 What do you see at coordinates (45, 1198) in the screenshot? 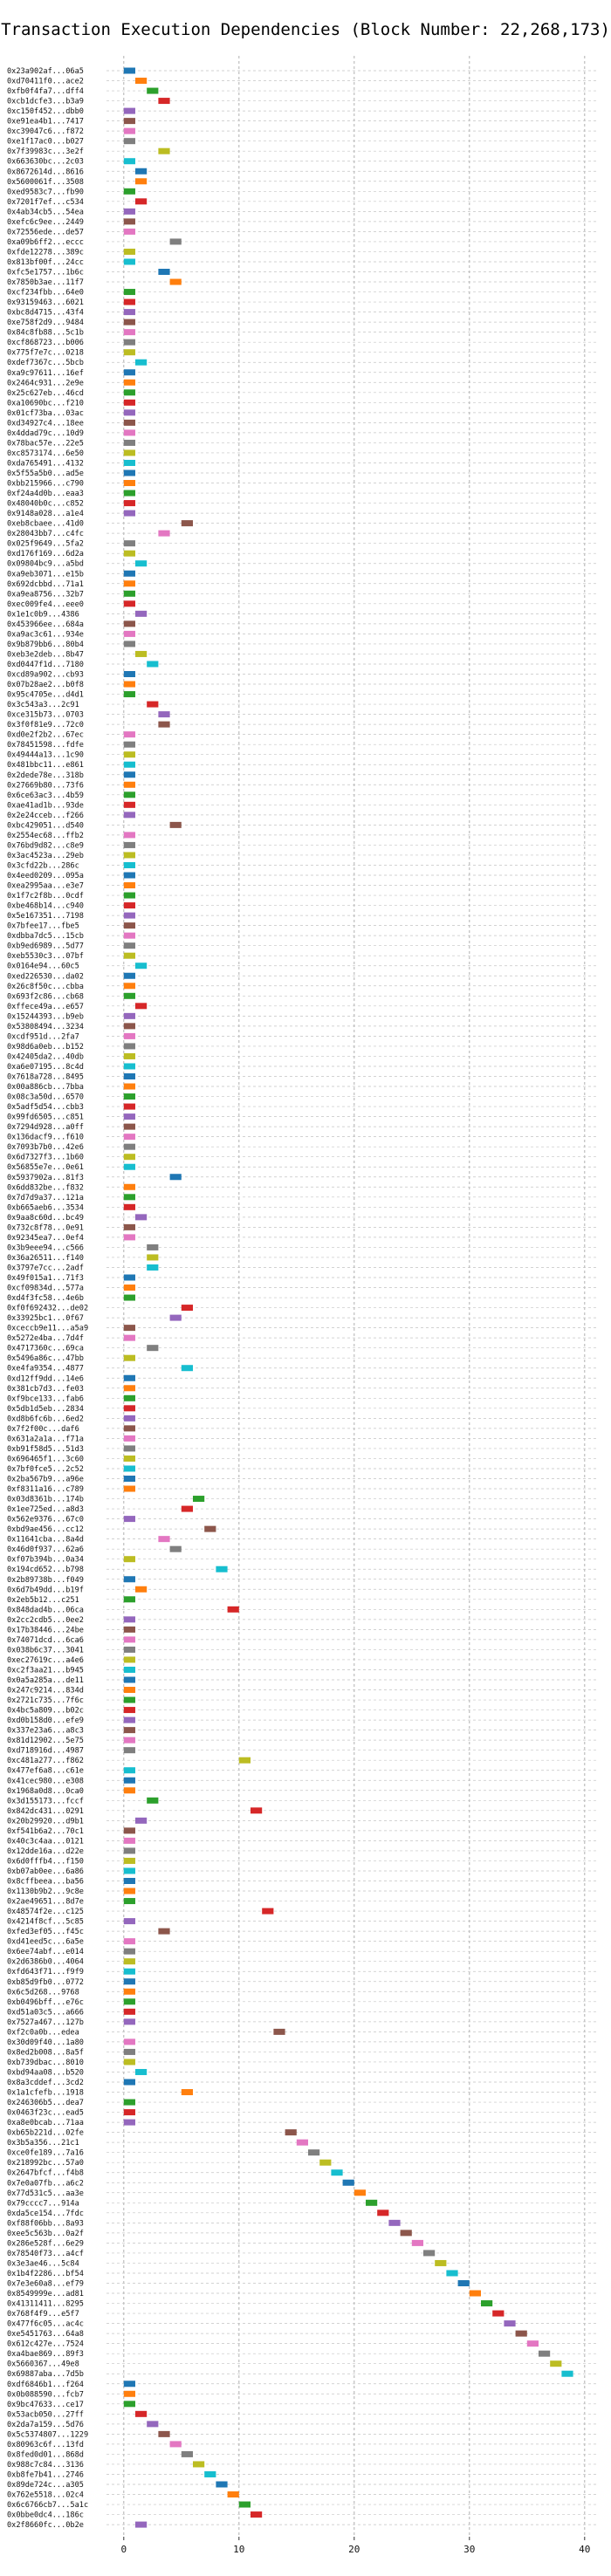
I see `y-tick-label: 0x7d7d9a37...121a` at bounding box center [45, 1198].